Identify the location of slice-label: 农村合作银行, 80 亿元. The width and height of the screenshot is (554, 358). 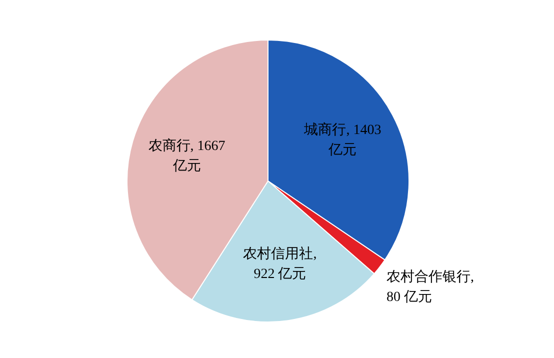
(430, 288).